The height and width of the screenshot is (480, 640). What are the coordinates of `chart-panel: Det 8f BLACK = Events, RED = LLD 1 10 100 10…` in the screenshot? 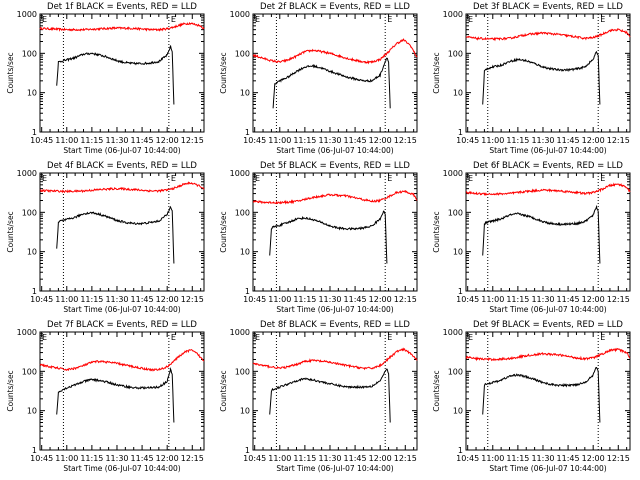 It's located at (318, 396).